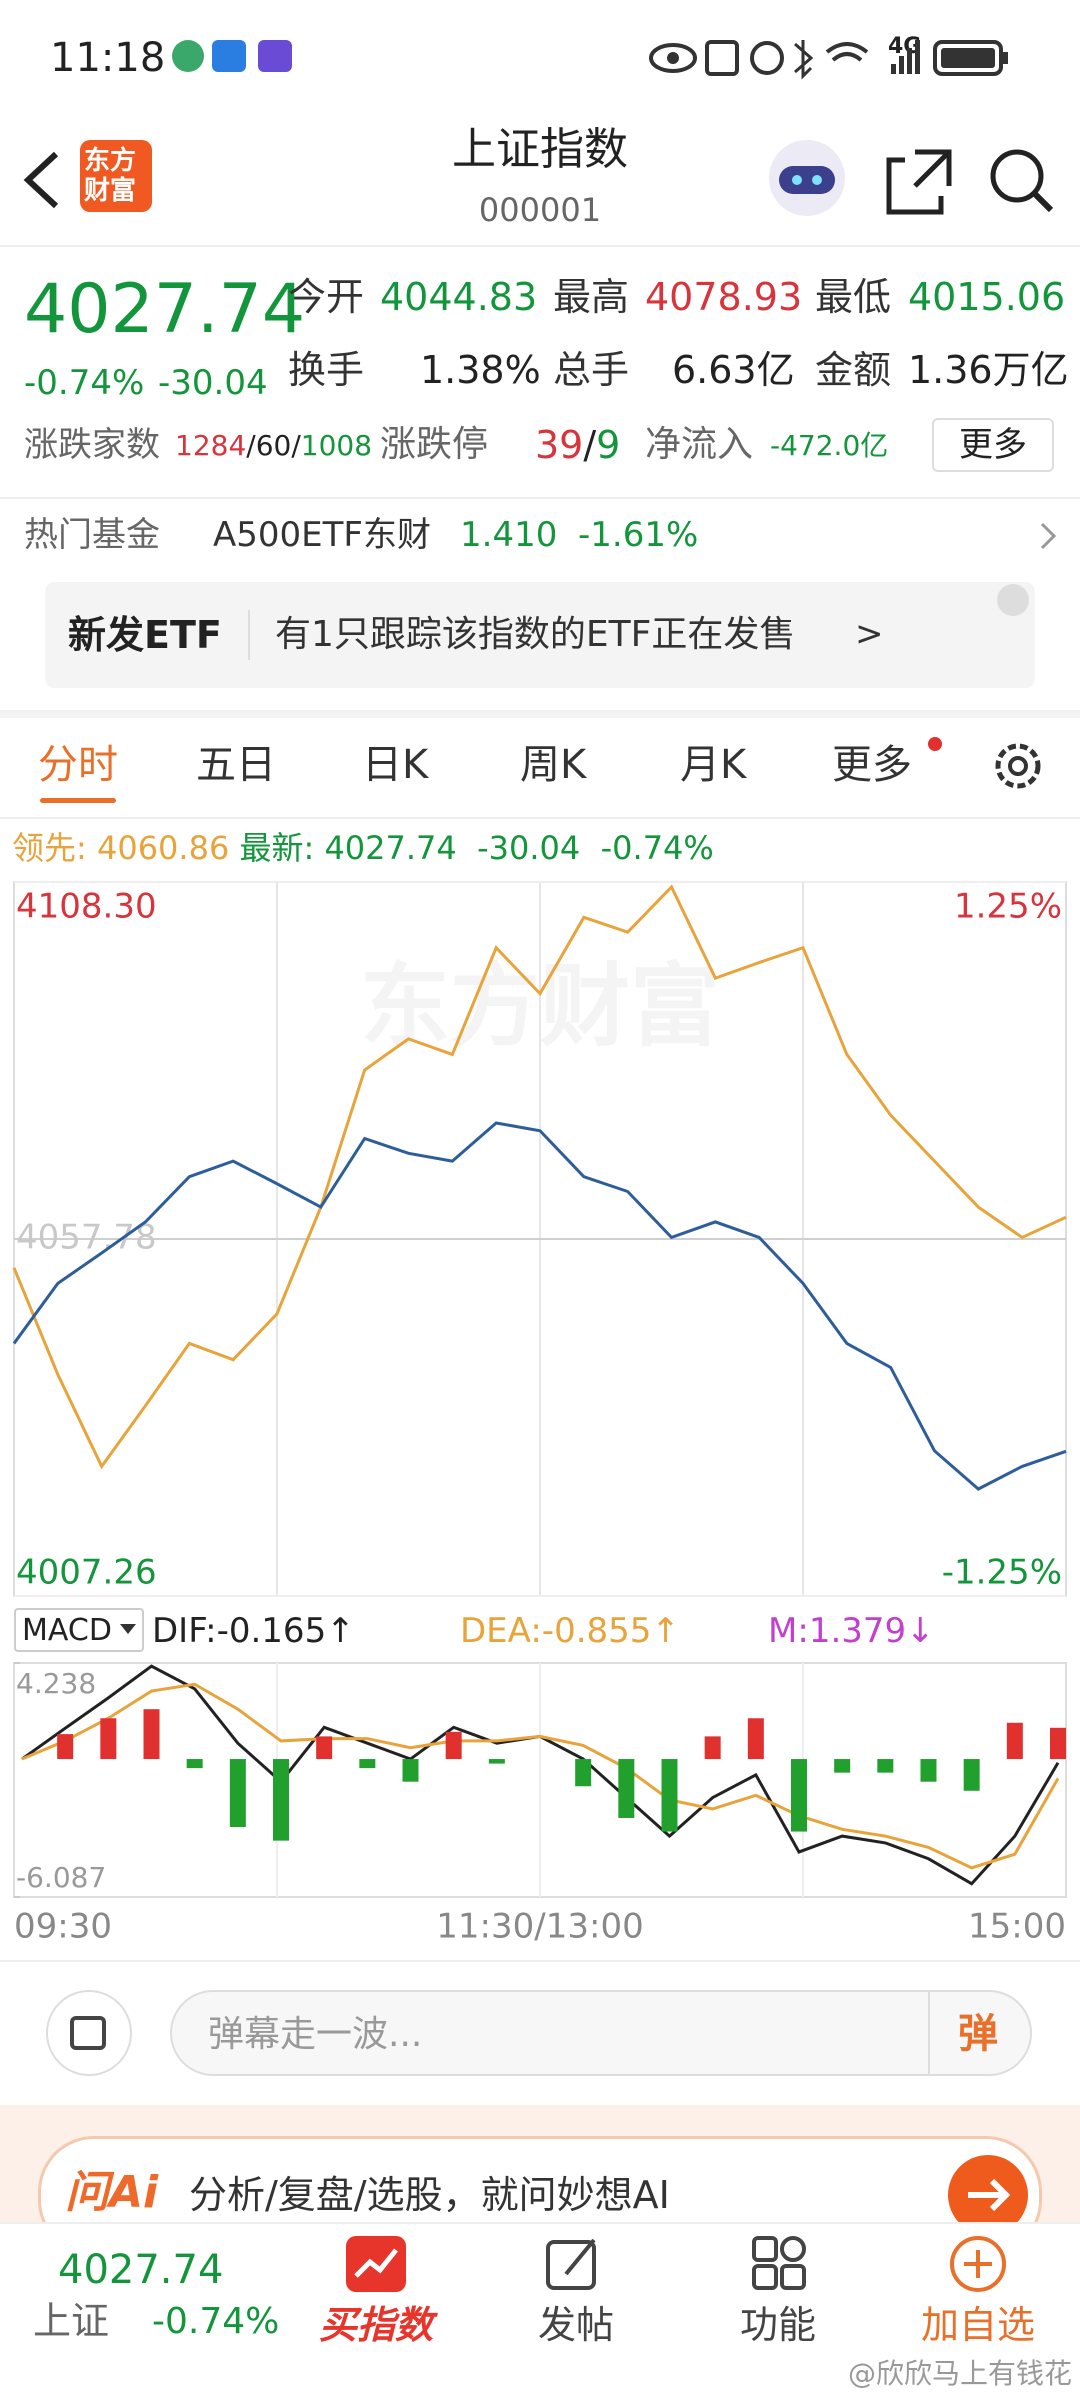 This screenshot has width=1080, height=2402. What do you see at coordinates (42, 180) in the screenshot?
I see `back-button` at bounding box center [42, 180].